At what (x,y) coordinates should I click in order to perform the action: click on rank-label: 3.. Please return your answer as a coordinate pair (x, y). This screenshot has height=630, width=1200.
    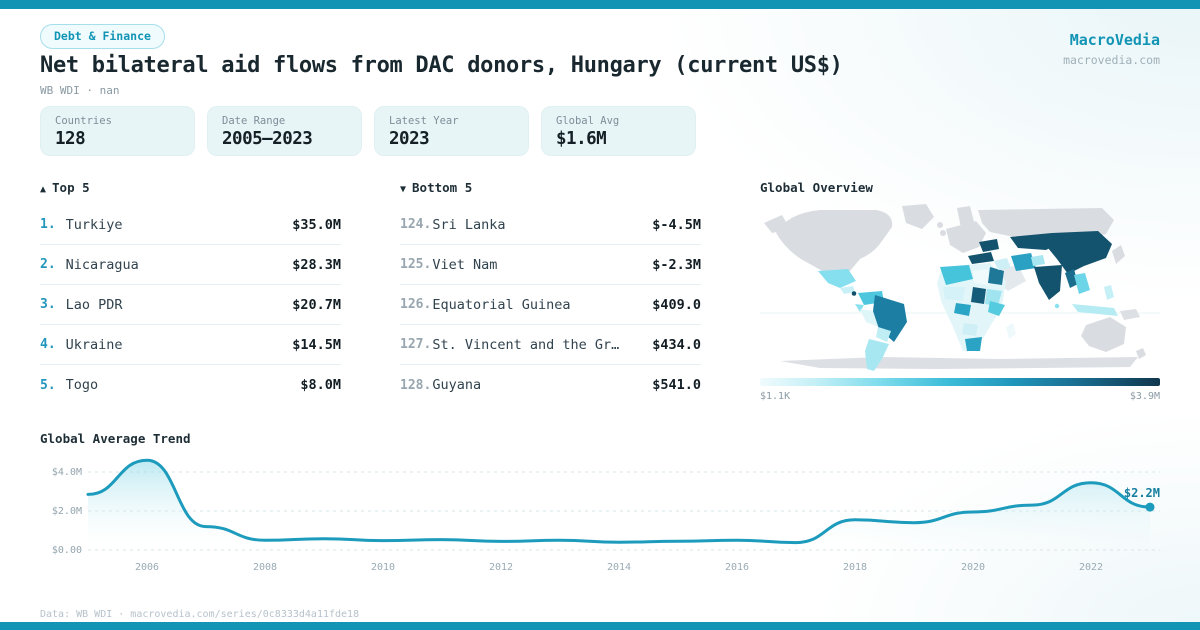
    Looking at the image, I should click on (48, 304).